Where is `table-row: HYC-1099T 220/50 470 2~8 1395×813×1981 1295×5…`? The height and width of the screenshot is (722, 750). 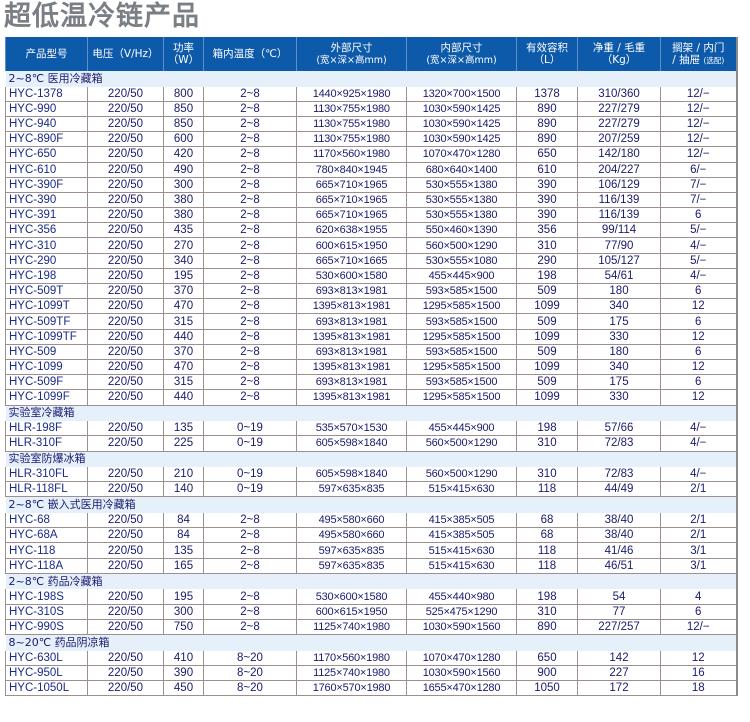
table-row: HYC-1099T 220/50 470 2~8 1395×813×1981 1295×5… is located at coordinates (371, 306).